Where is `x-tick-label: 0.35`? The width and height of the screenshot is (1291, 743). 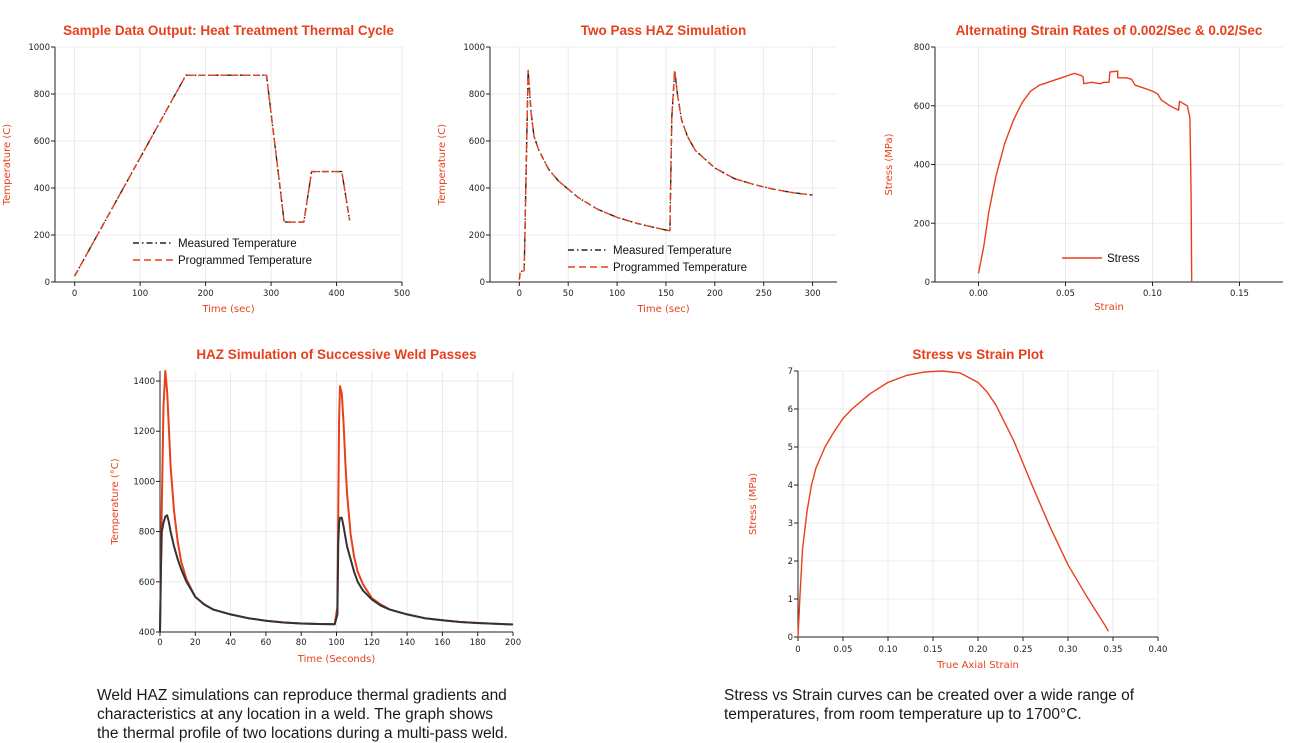 x-tick-label: 0.35 is located at coordinates (1113, 650).